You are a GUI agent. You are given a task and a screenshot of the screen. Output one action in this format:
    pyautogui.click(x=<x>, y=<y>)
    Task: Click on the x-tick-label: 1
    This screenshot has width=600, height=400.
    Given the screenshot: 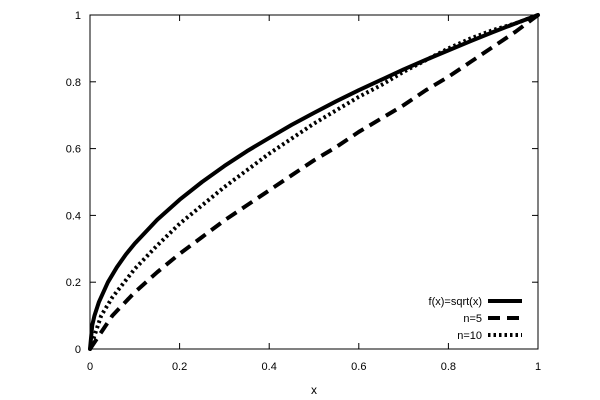 What is the action you would take?
    pyautogui.click(x=538, y=367)
    